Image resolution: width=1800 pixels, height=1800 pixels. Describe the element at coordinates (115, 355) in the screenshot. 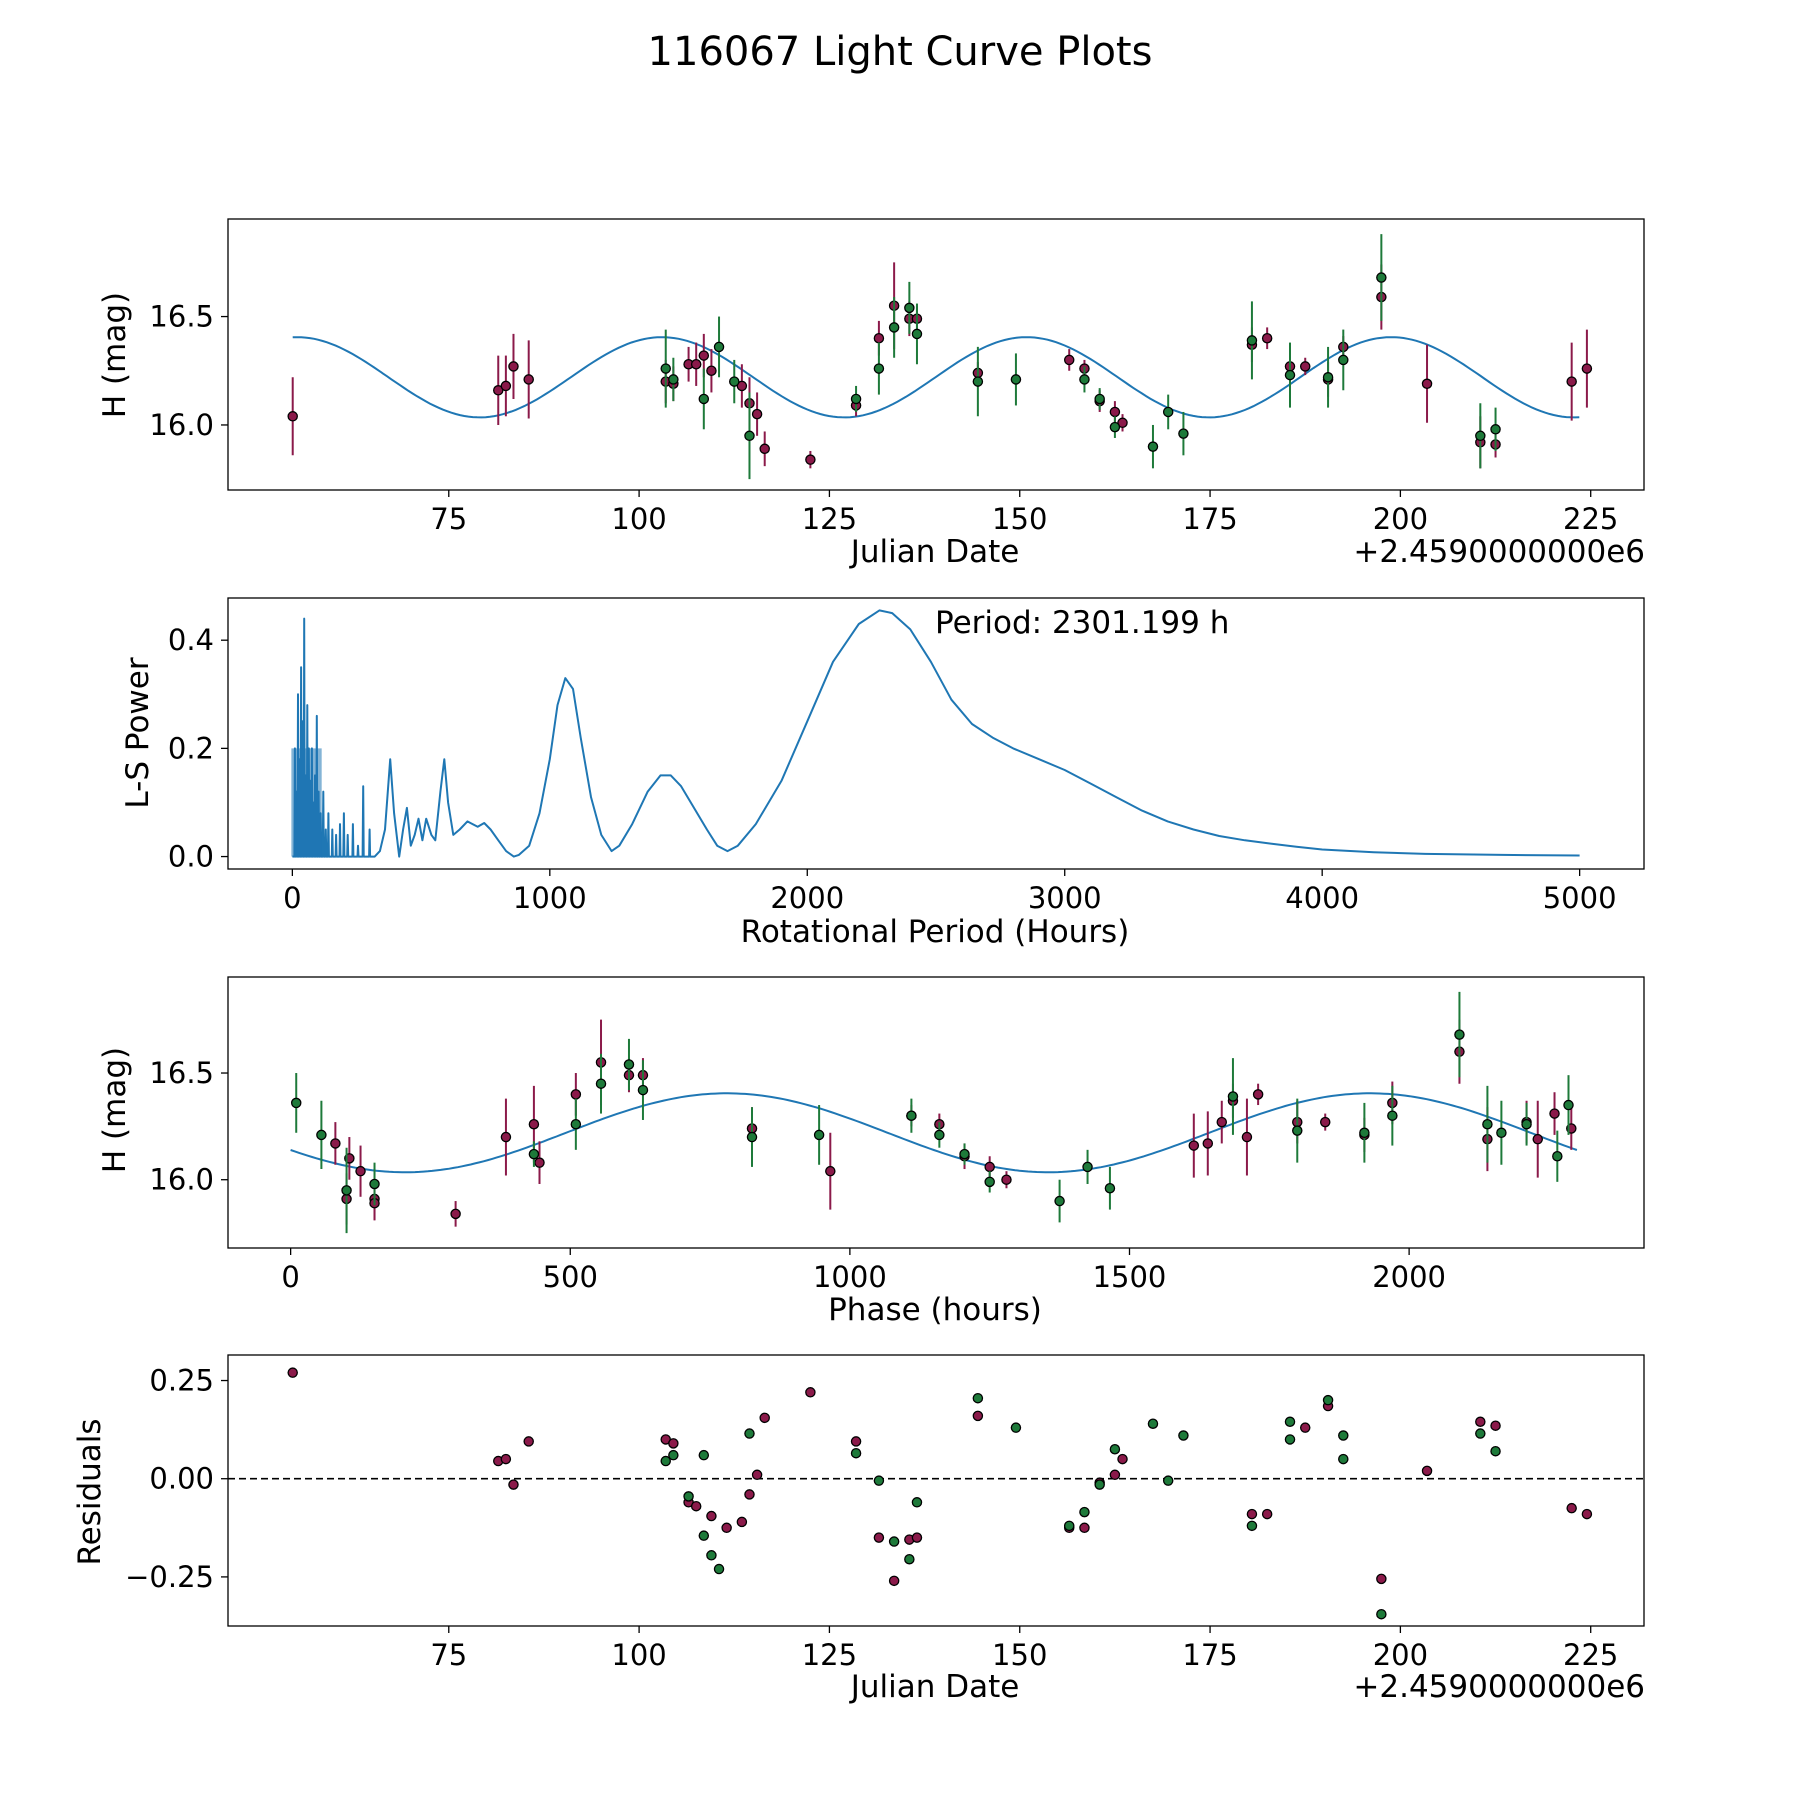

I see `lightcurve-ylabel: H (mag)` at that location.